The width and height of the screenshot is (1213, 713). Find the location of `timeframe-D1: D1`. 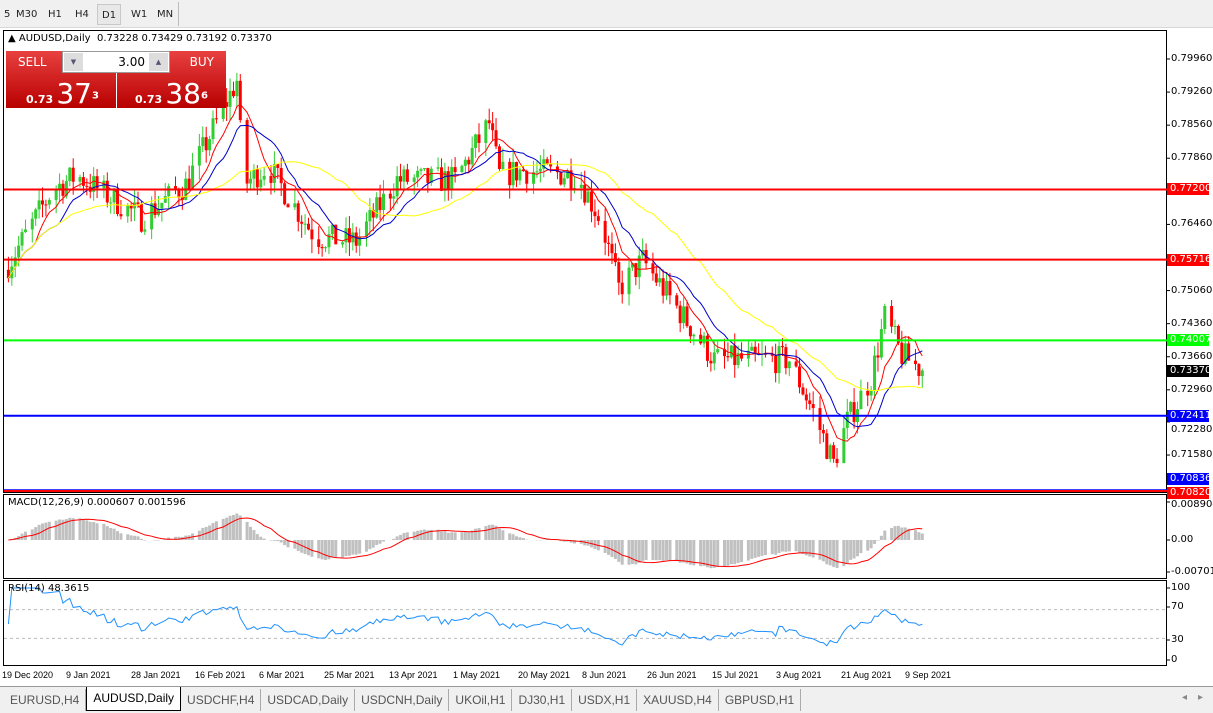

timeframe-D1: D1 is located at coordinates (109, 14).